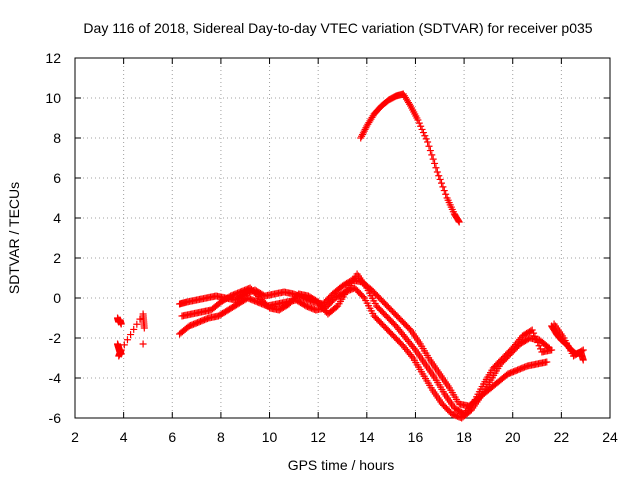  Describe the element at coordinates (57, 178) in the screenshot. I see `y-tick-label: 6` at that location.